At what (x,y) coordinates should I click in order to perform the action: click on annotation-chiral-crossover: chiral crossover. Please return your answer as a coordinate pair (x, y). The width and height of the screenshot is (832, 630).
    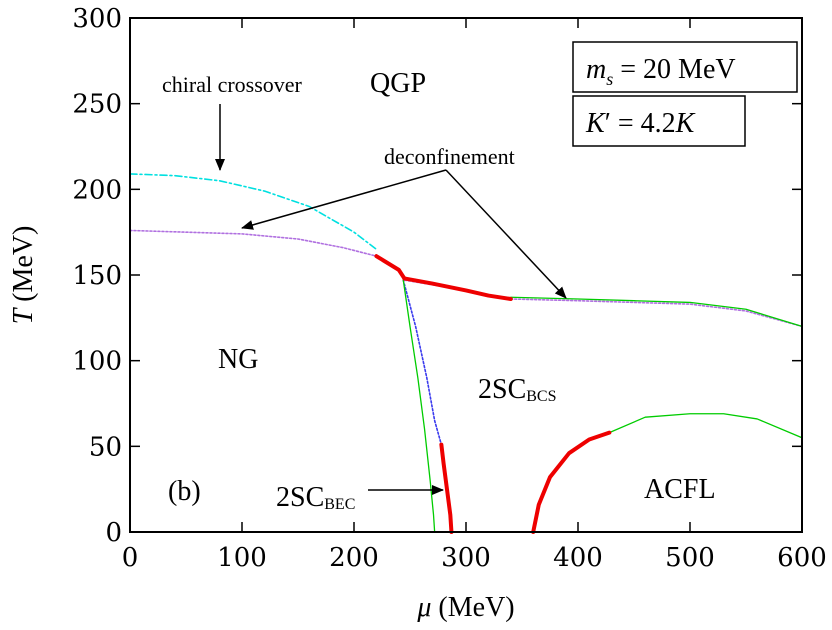
    Looking at the image, I should click on (232, 84).